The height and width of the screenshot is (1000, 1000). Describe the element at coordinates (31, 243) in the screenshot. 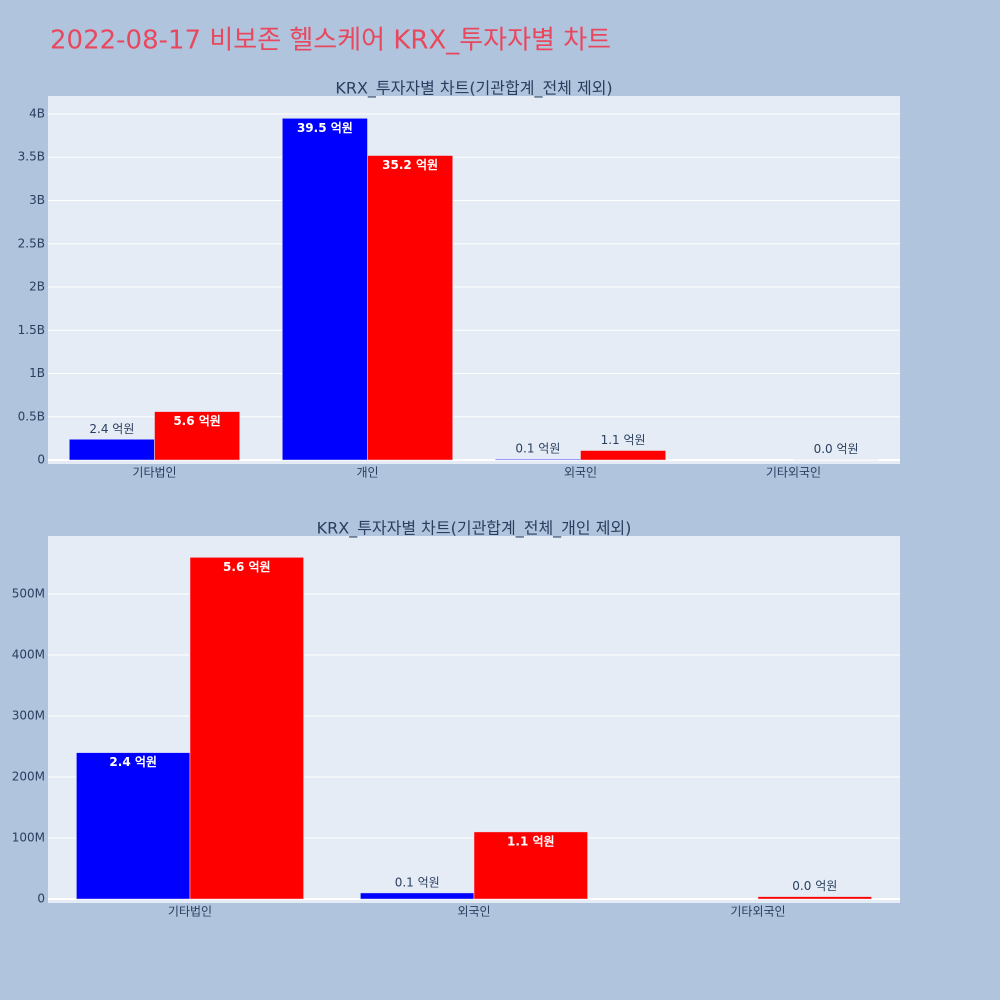

I see `y-tick-label: 2.5B` at that location.